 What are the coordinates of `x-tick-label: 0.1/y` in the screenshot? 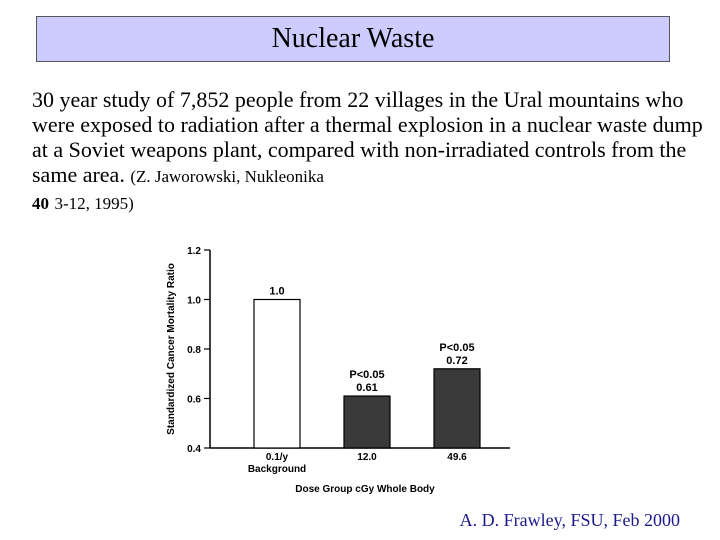 It's located at (277, 457).